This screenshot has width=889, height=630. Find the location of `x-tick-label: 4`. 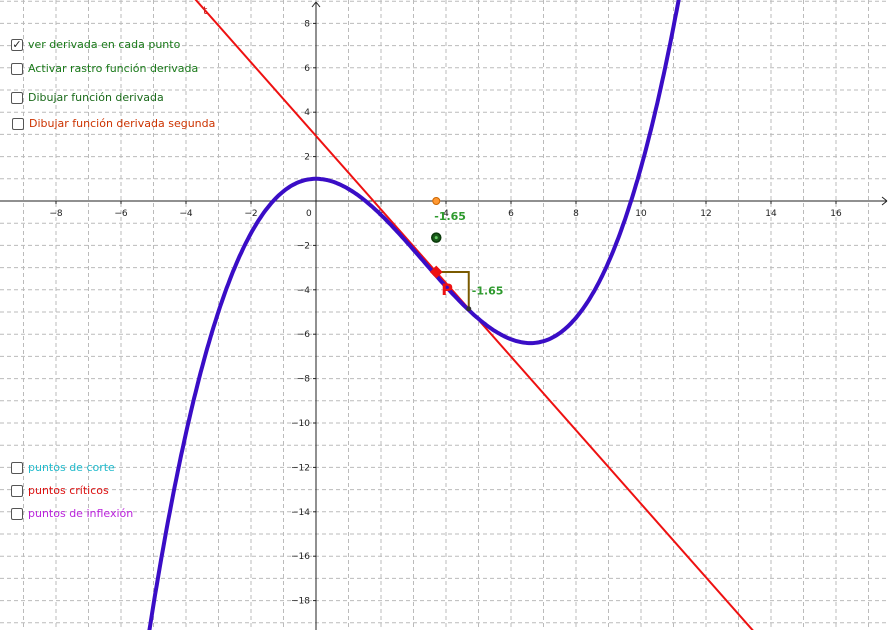

x-tick-label: 4 is located at coordinates (446, 214).